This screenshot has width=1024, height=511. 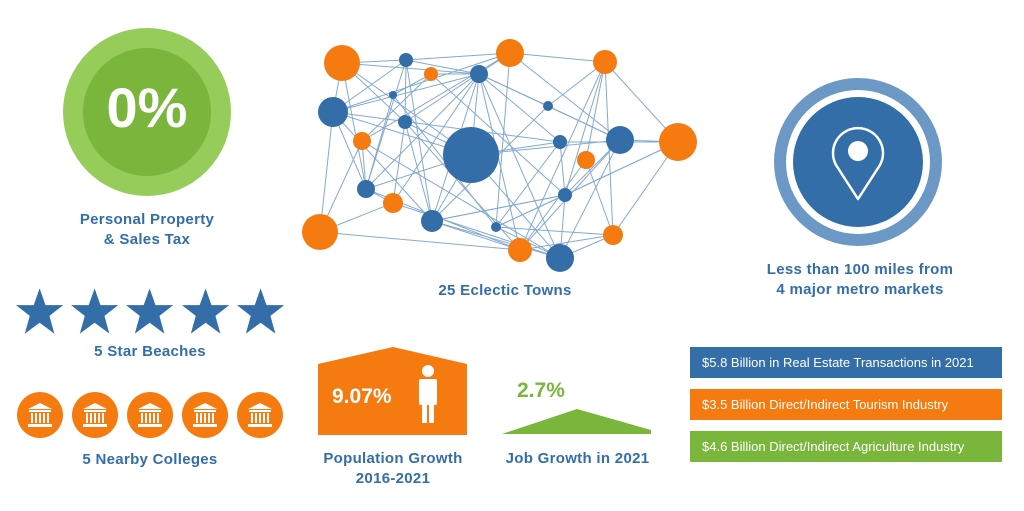 I want to click on star-rating, so click(x=150, y=312).